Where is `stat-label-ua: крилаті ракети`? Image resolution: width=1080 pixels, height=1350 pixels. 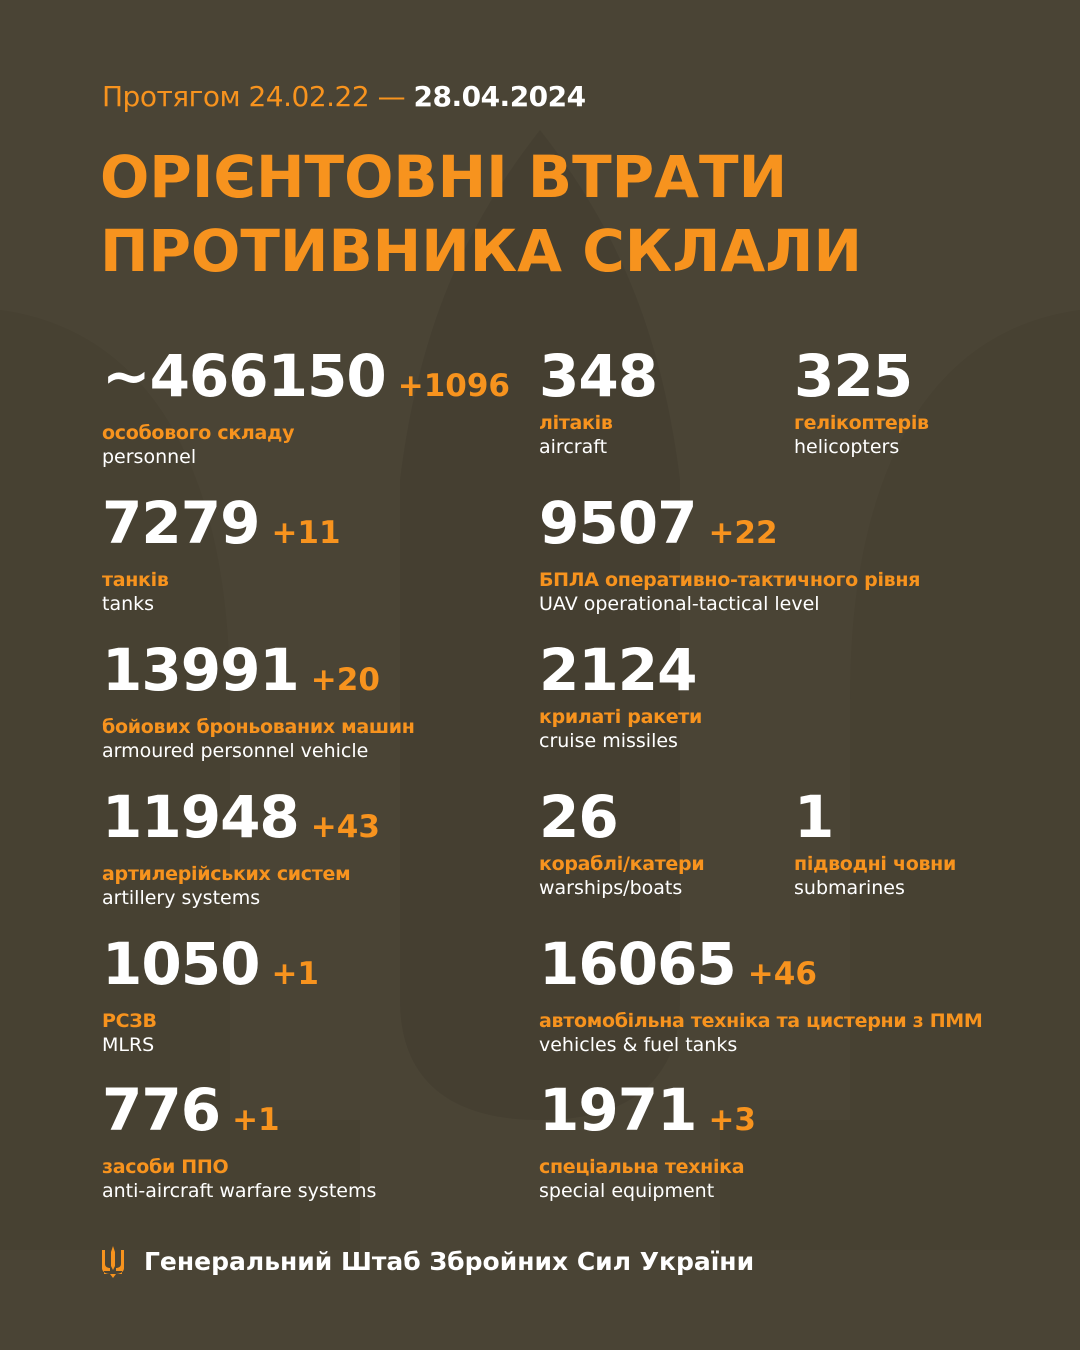 stat-label-ua: крилаті ракети is located at coordinates (621, 717).